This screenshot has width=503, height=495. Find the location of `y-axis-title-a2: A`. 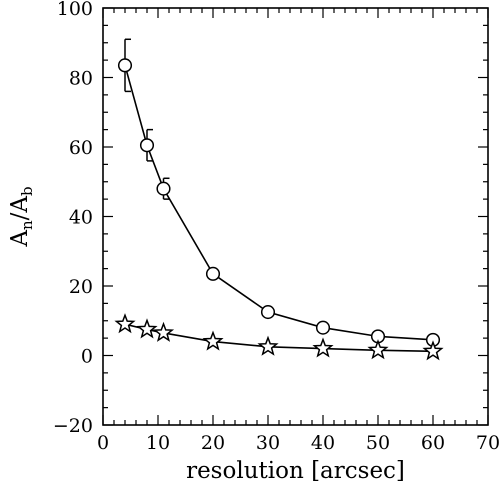

y-axis-title-a2: A is located at coordinates (20, 205).